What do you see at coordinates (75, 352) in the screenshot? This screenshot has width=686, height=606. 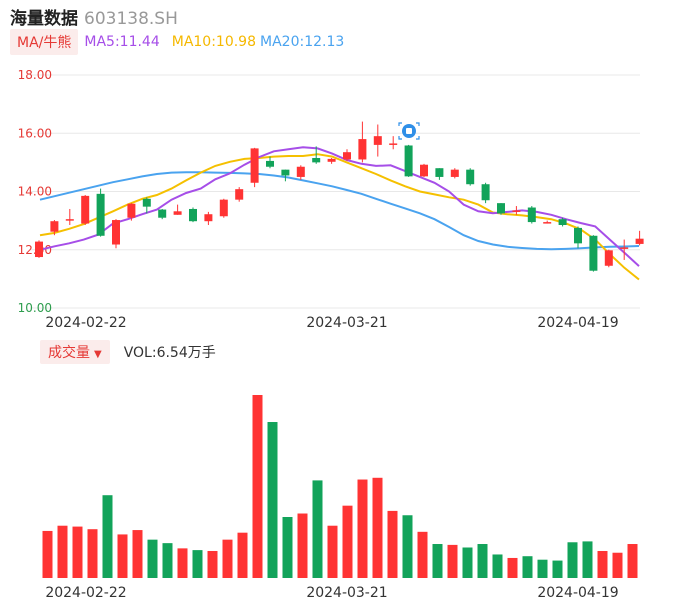 I see `volume-indicator-selector: 成交量 ▼` at bounding box center [75, 352].